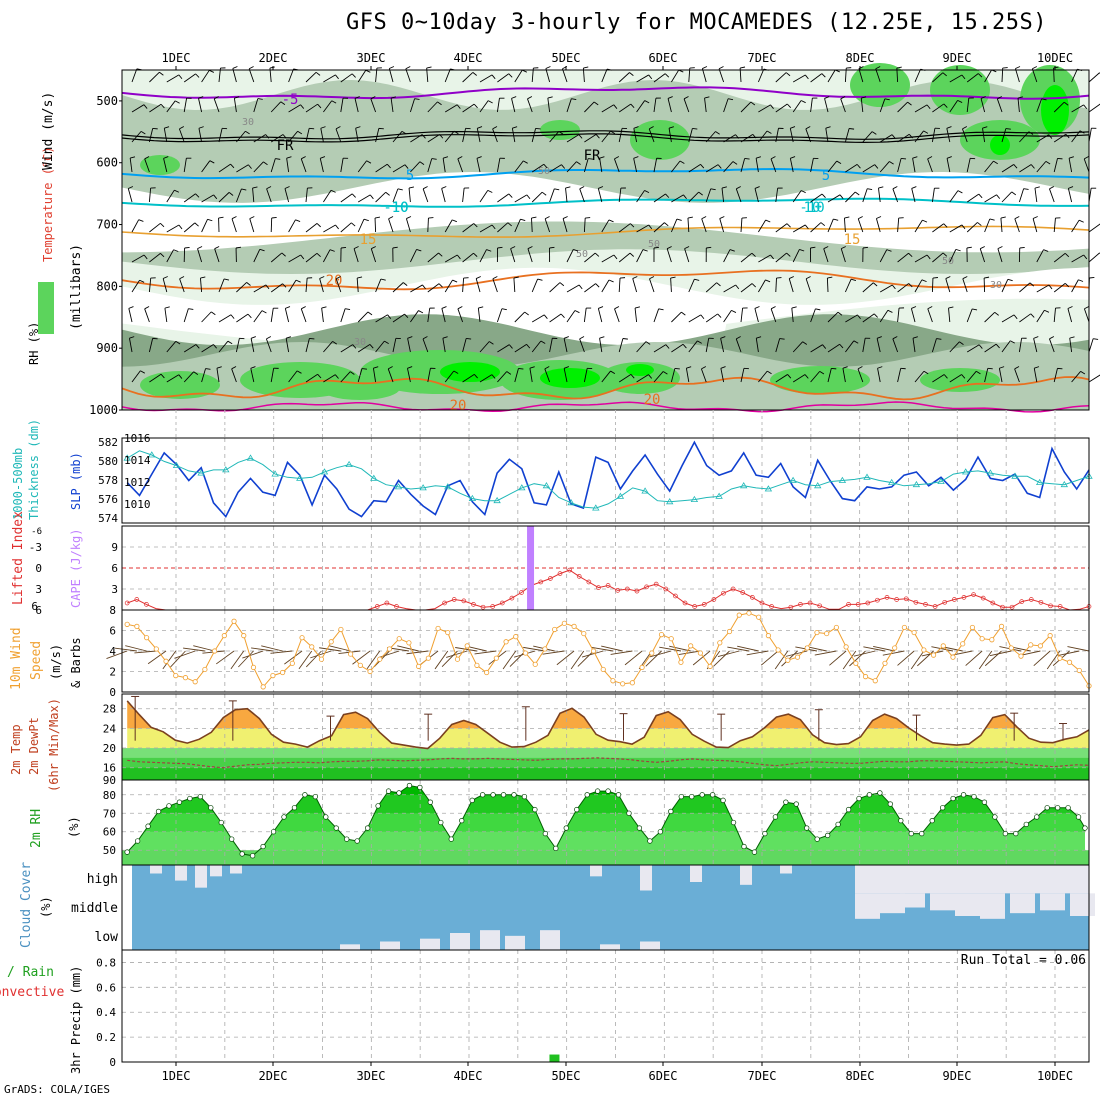 This screenshot has width=1100, height=1100. What do you see at coordinates (112, 672) in the screenshot?
I see `wind10-ytick: 2` at bounding box center [112, 672].